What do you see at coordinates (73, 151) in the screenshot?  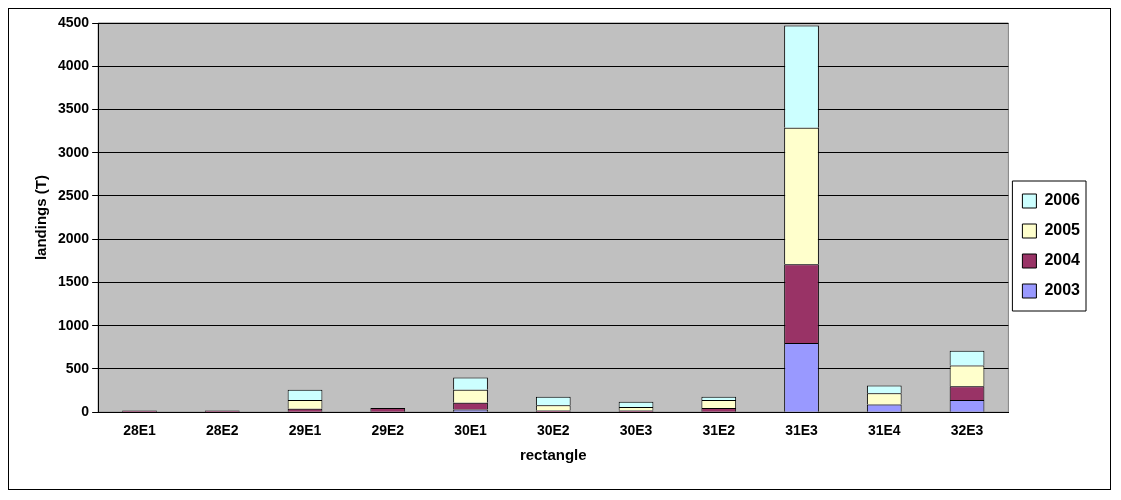 I see `y-tick-label: 3000` at bounding box center [73, 151].